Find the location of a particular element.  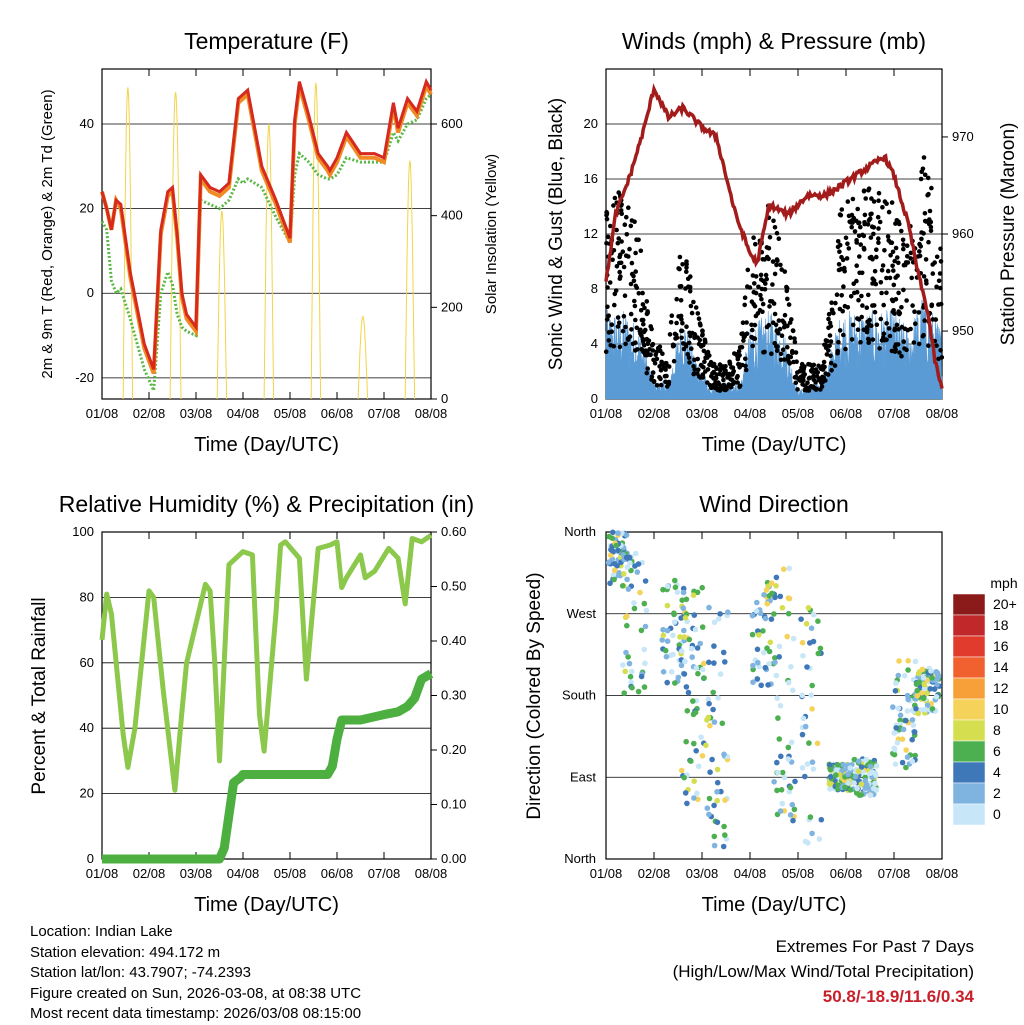

winds-y-axis-title: Sonic Wind & Gust (Blue, Black) is located at coordinates (556, 234).